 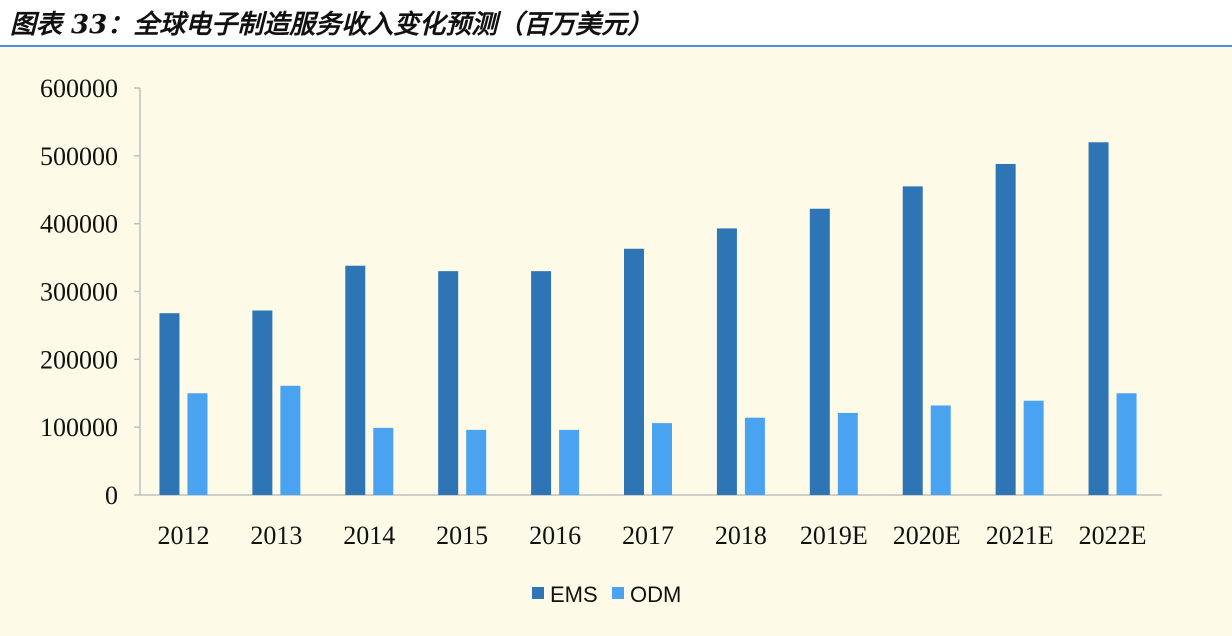 What do you see at coordinates (79, 224) in the screenshot?
I see `y-tick-label: 400000` at bounding box center [79, 224].